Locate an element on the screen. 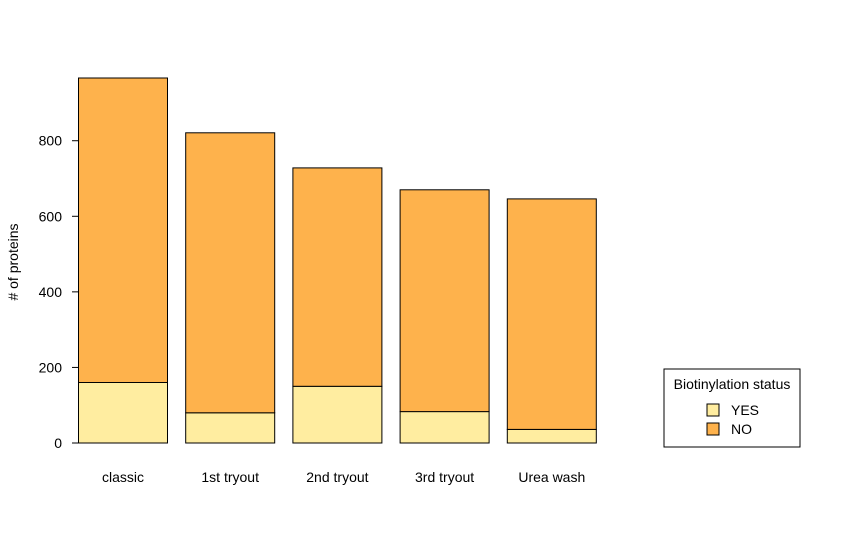  legend: Biotinylation status YES NO is located at coordinates (732, 408).